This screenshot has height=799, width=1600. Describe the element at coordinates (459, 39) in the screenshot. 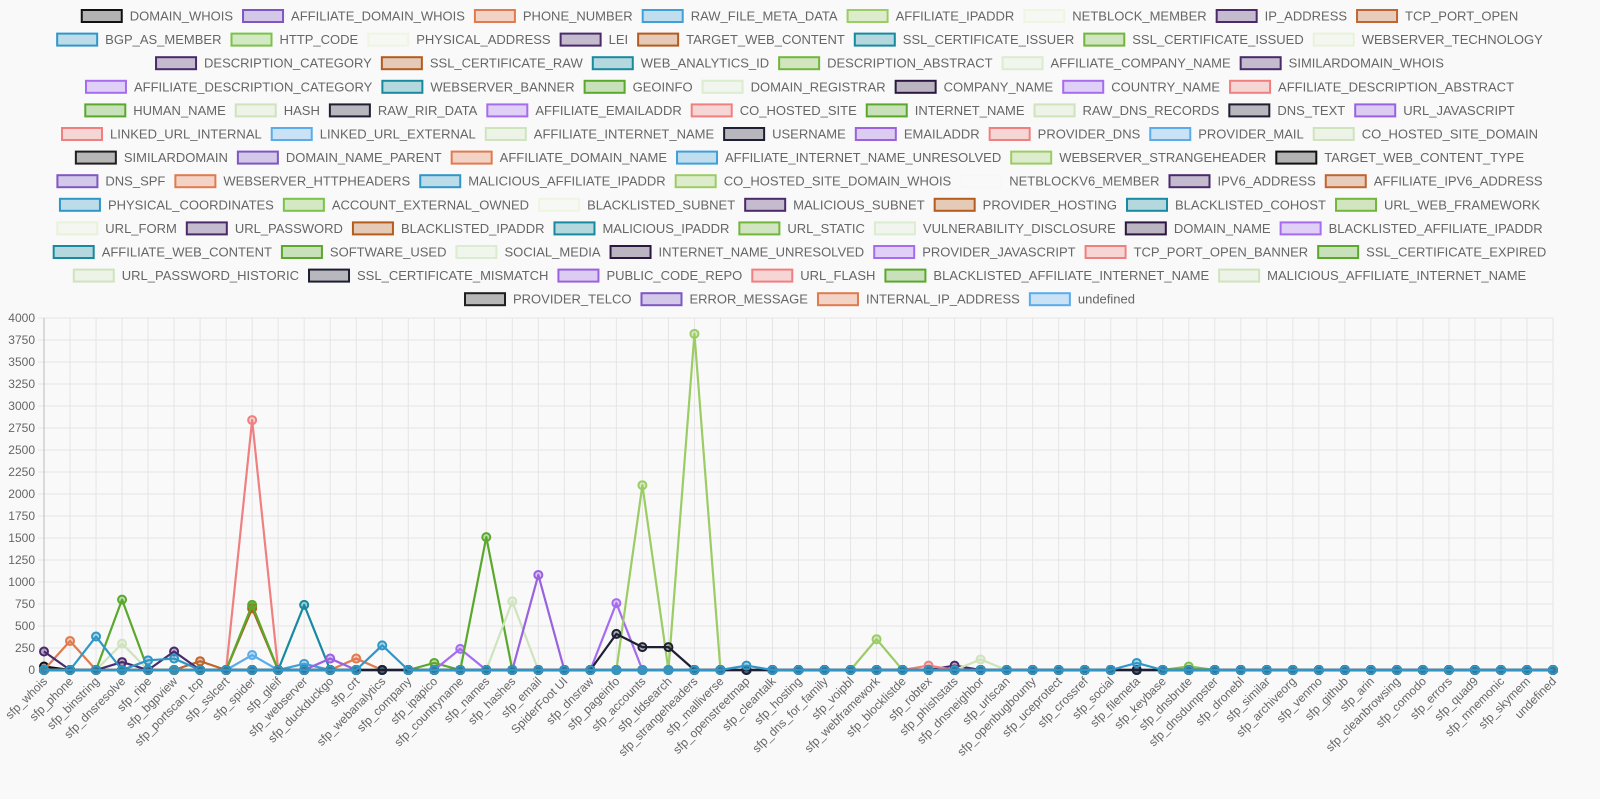

I see `legend-item: PHYSICAL_ADDRESS` at that location.